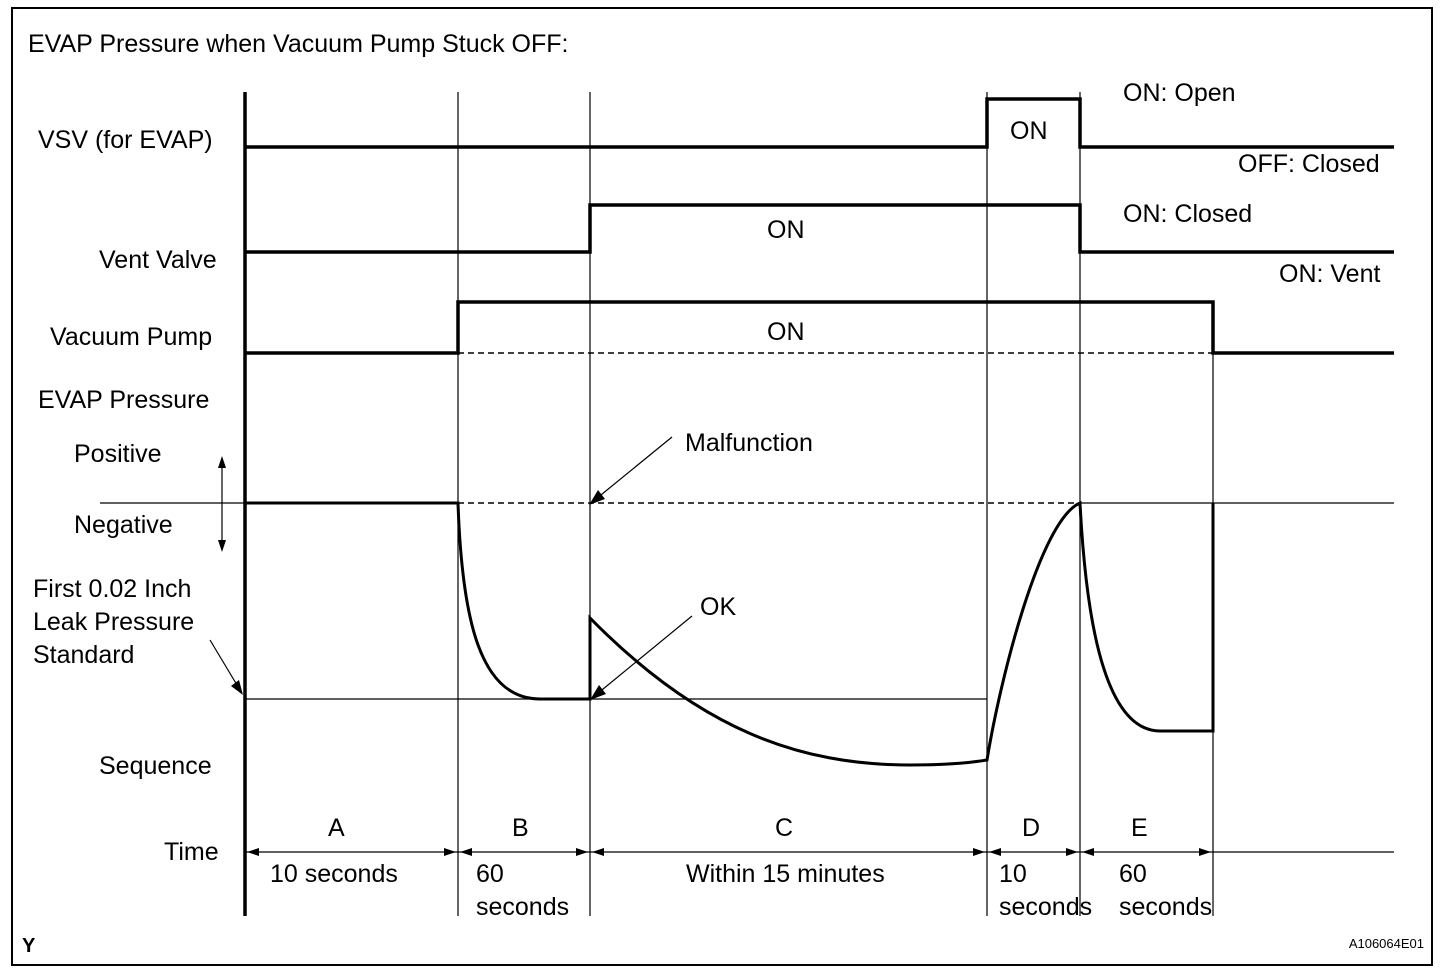 This screenshot has width=1456, height=978. I want to click on vacuum-pump-on-label: ON, so click(786, 332).